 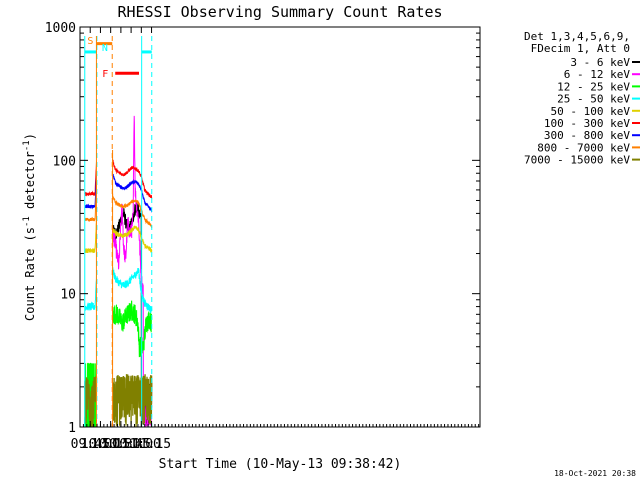 I want to click on y-tick-label-1: 10, so click(x=68, y=295).